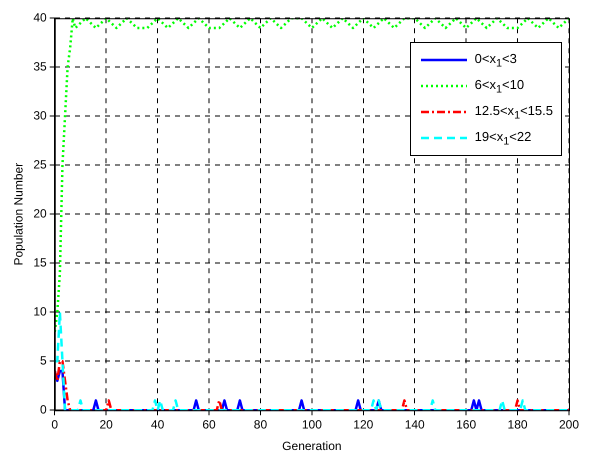 The width and height of the screenshot is (590, 466). What do you see at coordinates (363, 425) in the screenshot?
I see `x-tick-label: 120` at bounding box center [363, 425].